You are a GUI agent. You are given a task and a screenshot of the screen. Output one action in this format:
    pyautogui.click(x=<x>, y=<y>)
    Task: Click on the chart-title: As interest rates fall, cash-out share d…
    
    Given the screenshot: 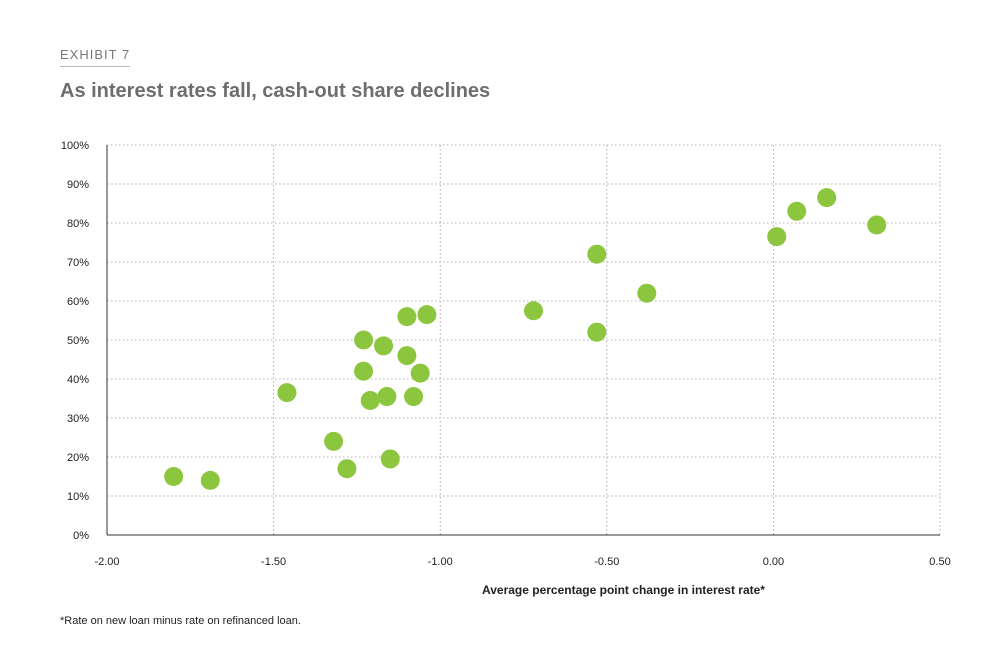 What is the action you would take?
    pyautogui.click(x=275, y=91)
    